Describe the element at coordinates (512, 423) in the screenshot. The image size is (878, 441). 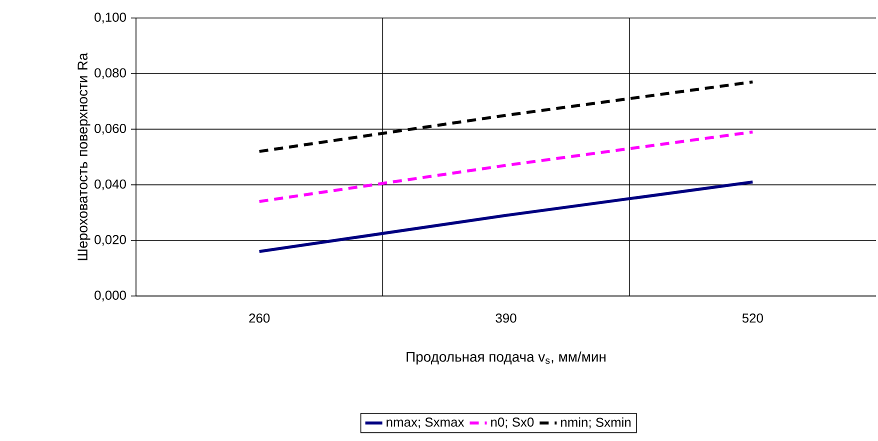
I see `legend-label: n0; Sx0` at that location.